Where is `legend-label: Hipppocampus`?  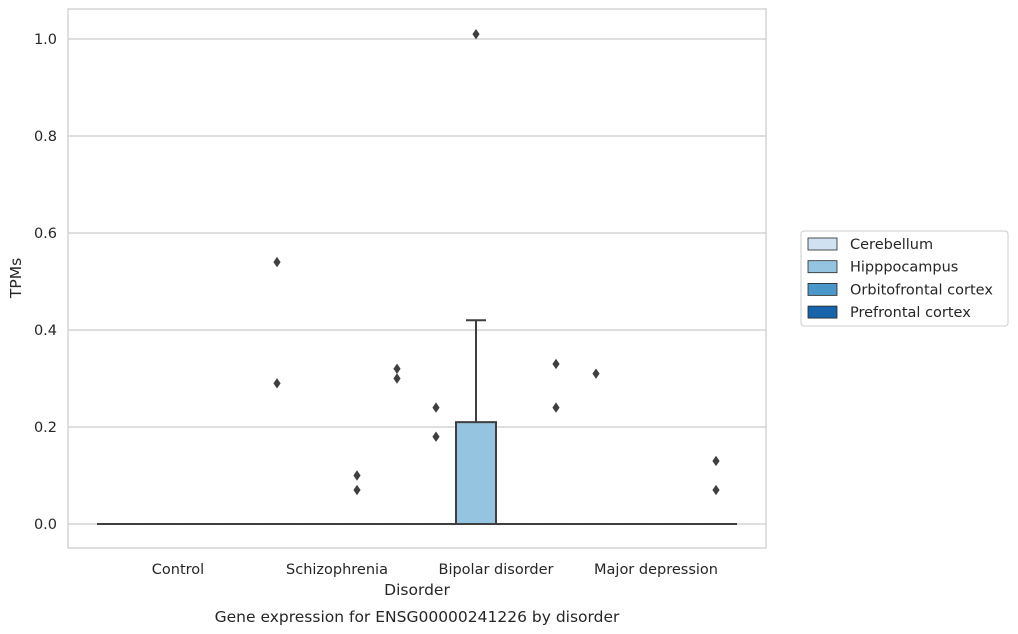
legend-label: Hipppocampus is located at coordinates (904, 268).